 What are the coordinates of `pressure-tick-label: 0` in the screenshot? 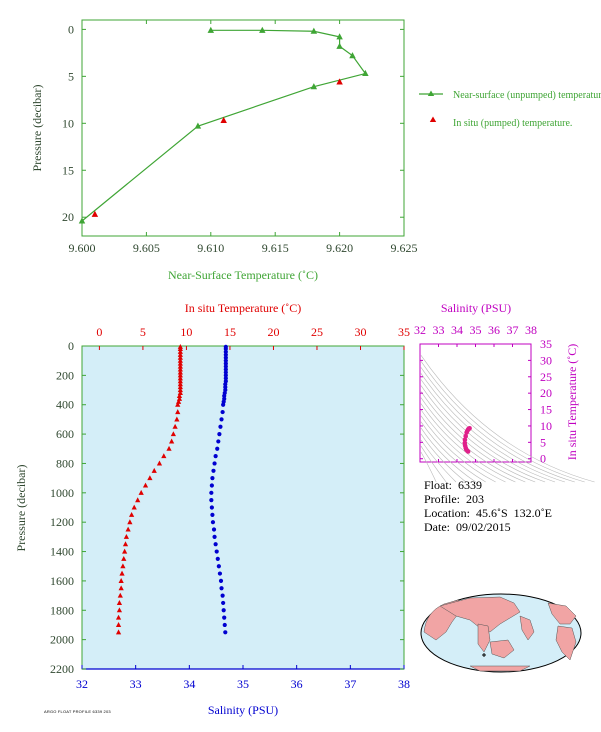 It's located at (71, 346).